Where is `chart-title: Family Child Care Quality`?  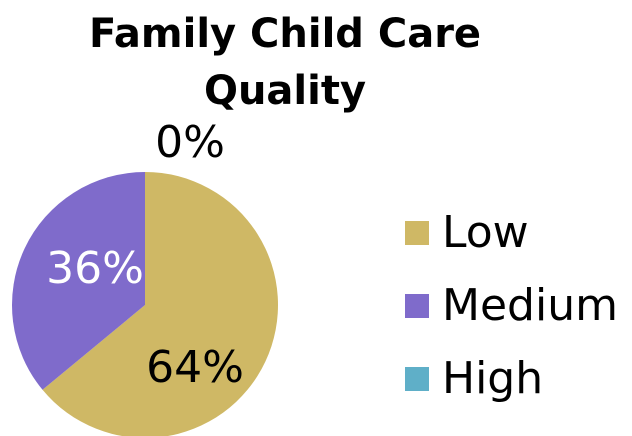
chart-title: Family Child Care Quality is located at coordinates (285, 62).